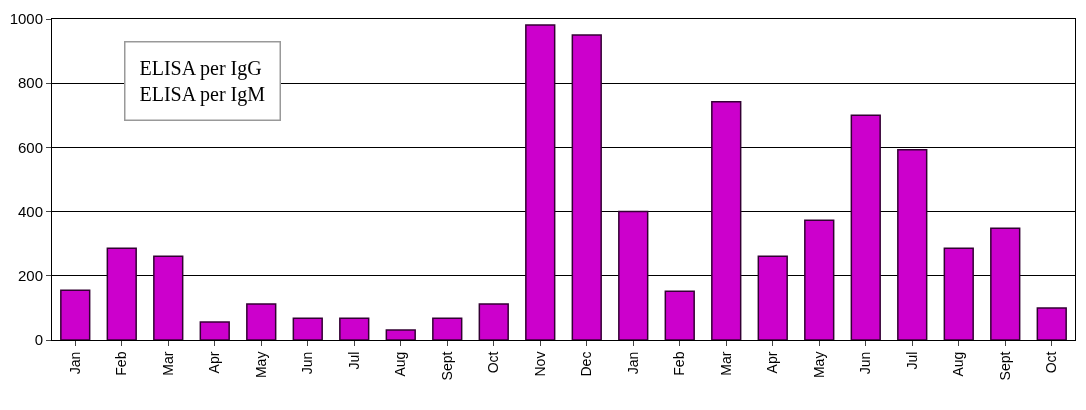  Describe the element at coordinates (586, 364) in the screenshot. I see `x-tick-label: Dec` at that location.